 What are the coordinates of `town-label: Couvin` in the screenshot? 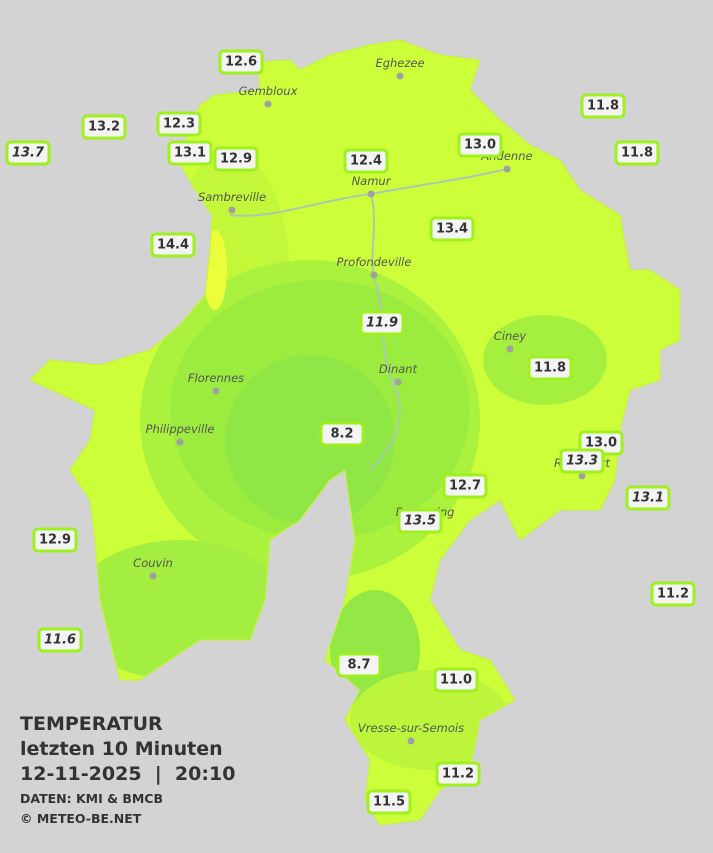 It's located at (153, 563).